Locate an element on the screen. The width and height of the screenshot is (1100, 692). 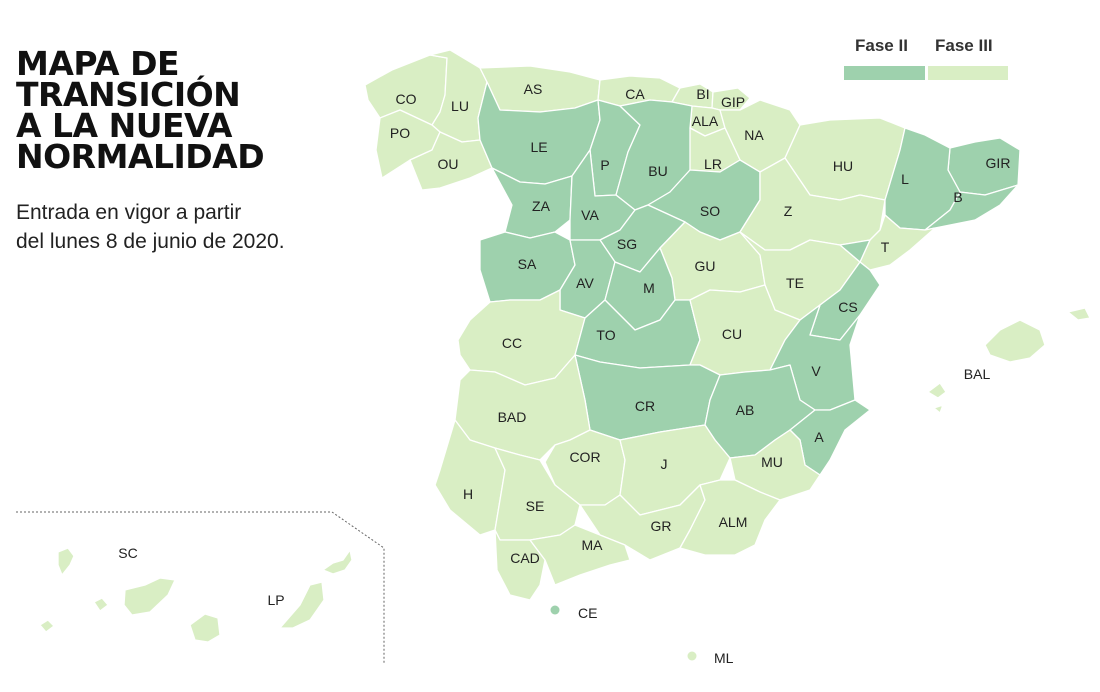
province-label-sa: SA is located at coordinates (527, 264).